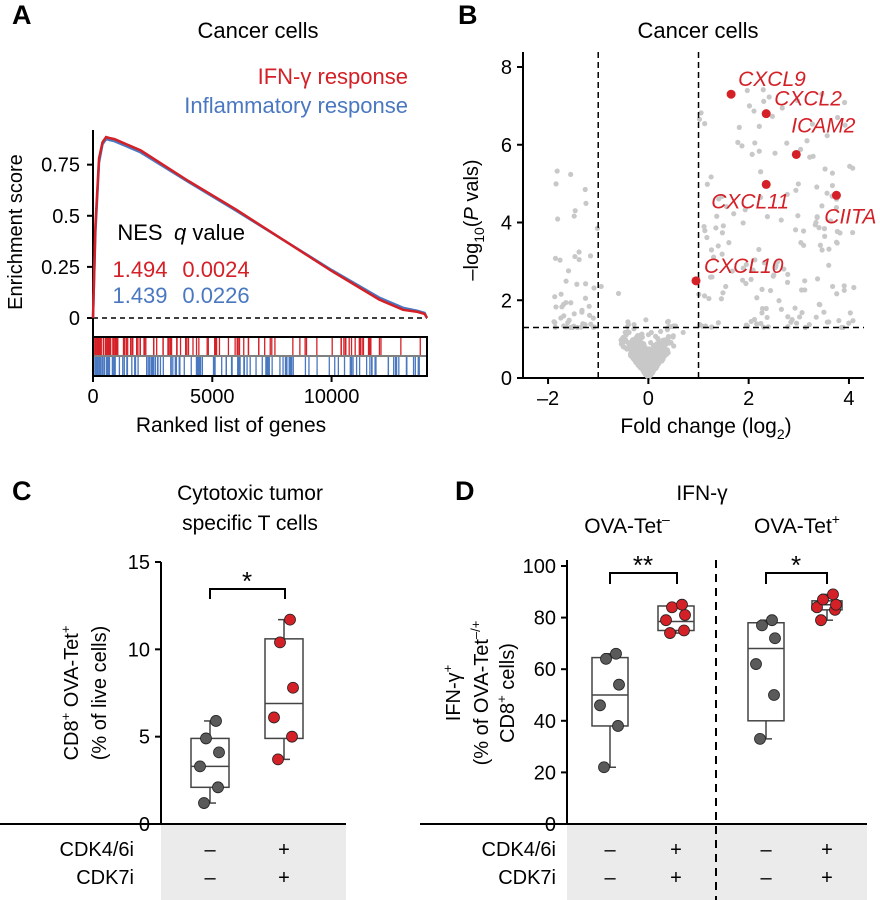 The height and width of the screenshot is (900, 880). Describe the element at coordinates (67, 242) in the screenshot. I see `panel-a-y-ticks: 0 0.25 0.5 0.75` at that location.